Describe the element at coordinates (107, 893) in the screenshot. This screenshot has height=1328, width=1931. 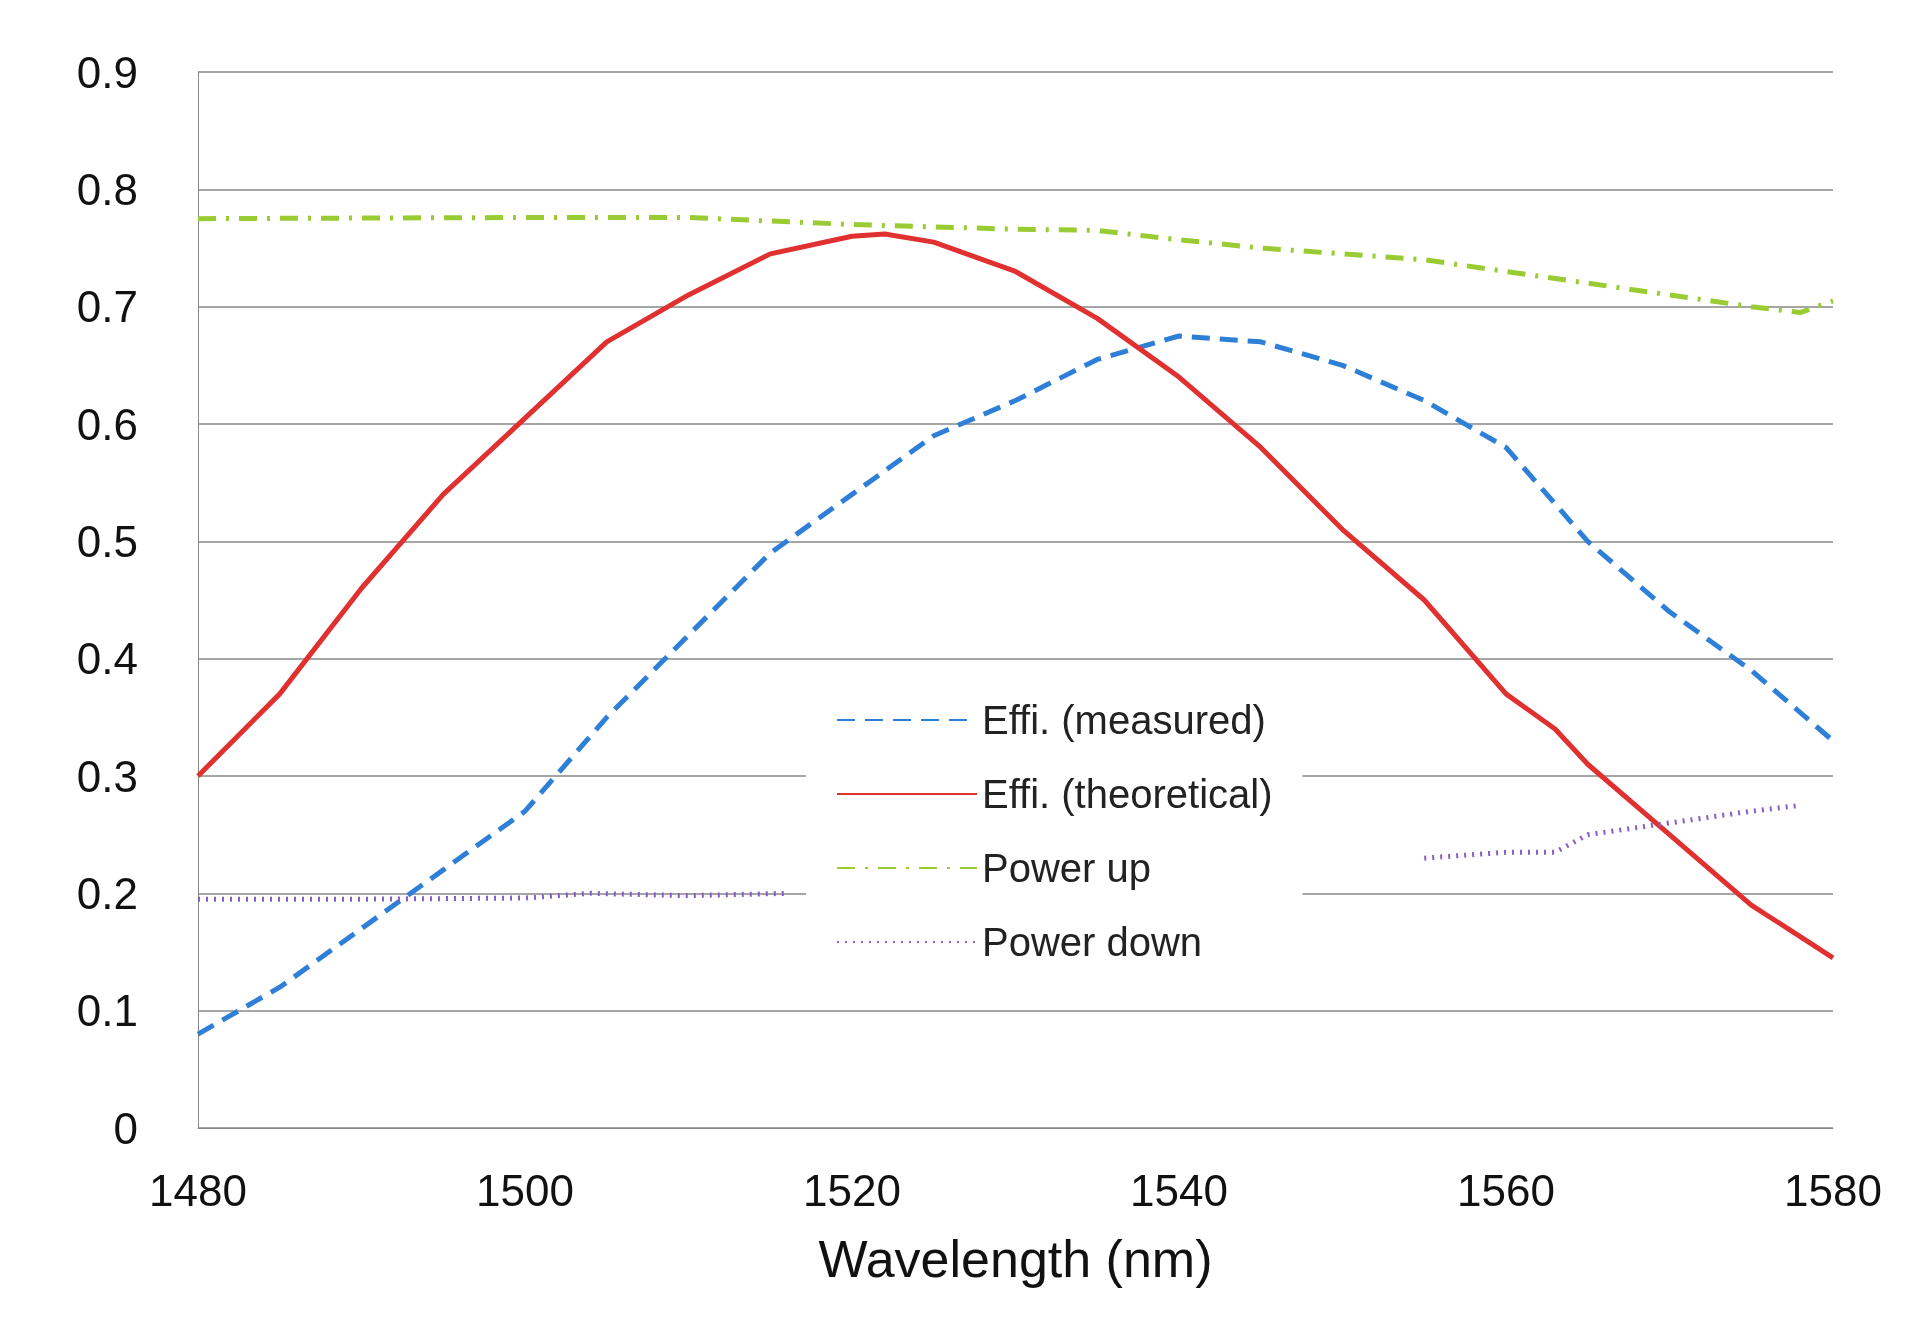
I see `y-tick-label: 0.2` at that location.